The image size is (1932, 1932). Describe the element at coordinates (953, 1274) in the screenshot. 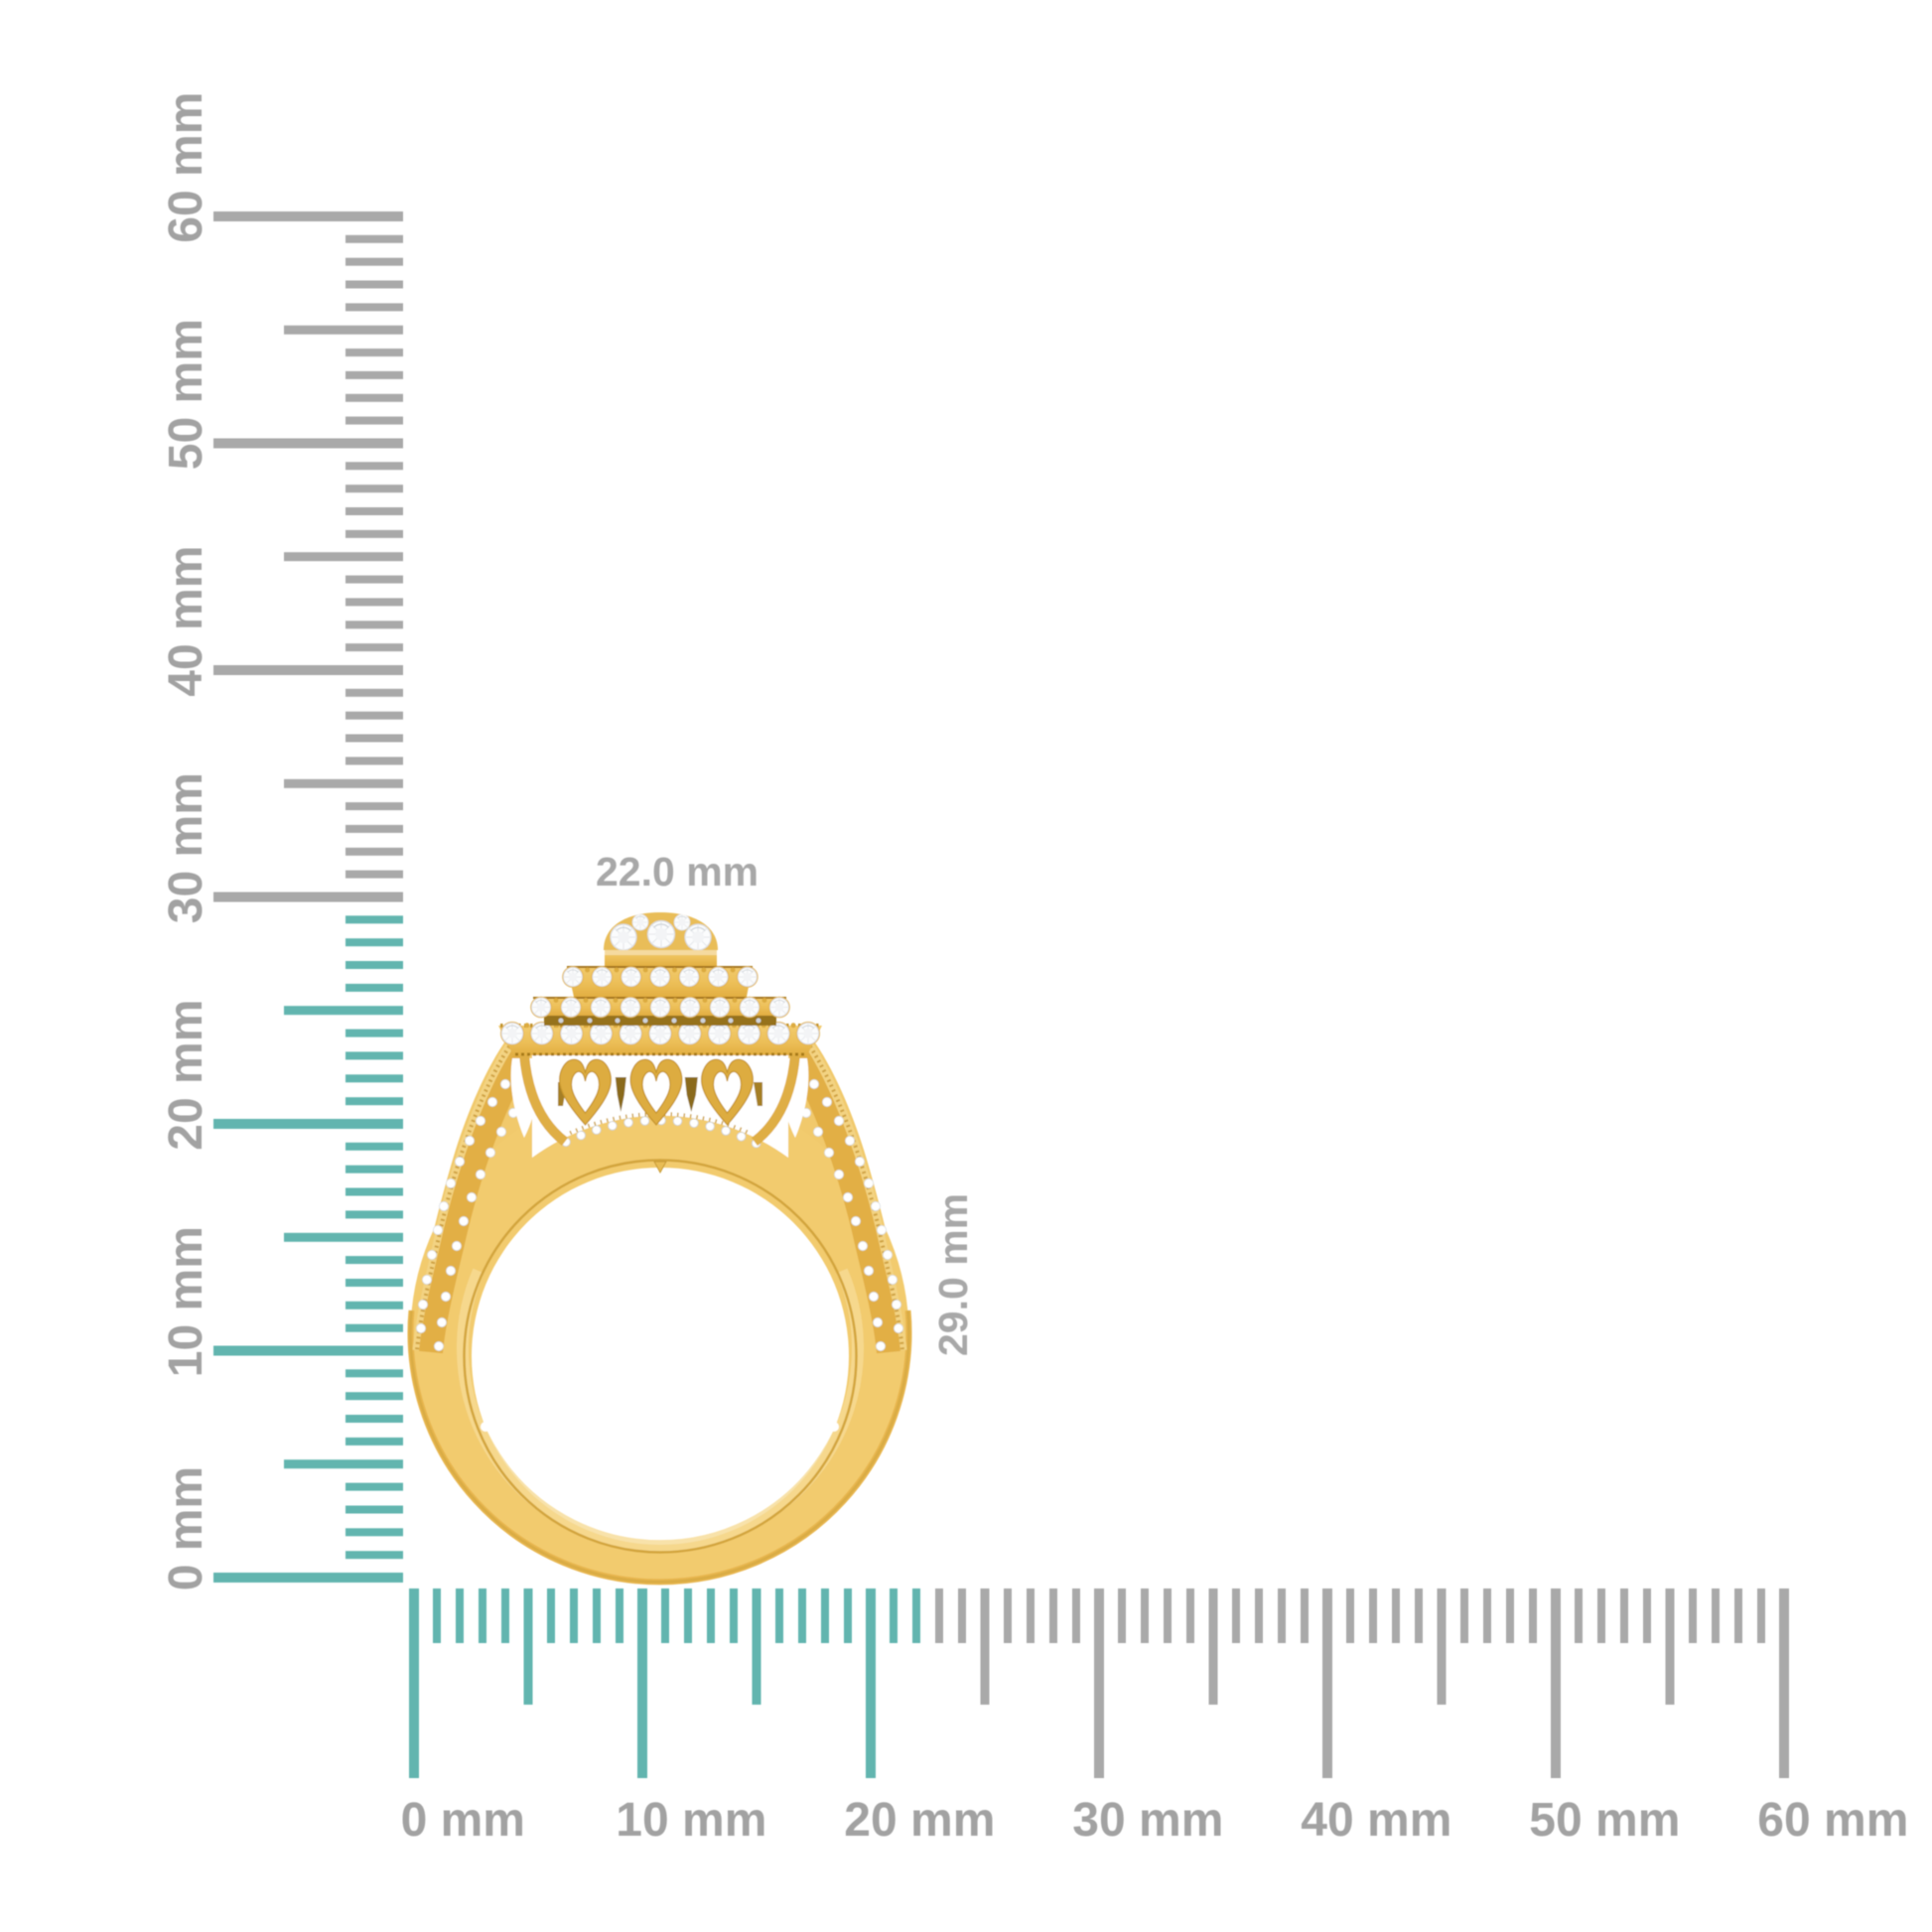

I see `svg-text: 29.0 mm` at that location.